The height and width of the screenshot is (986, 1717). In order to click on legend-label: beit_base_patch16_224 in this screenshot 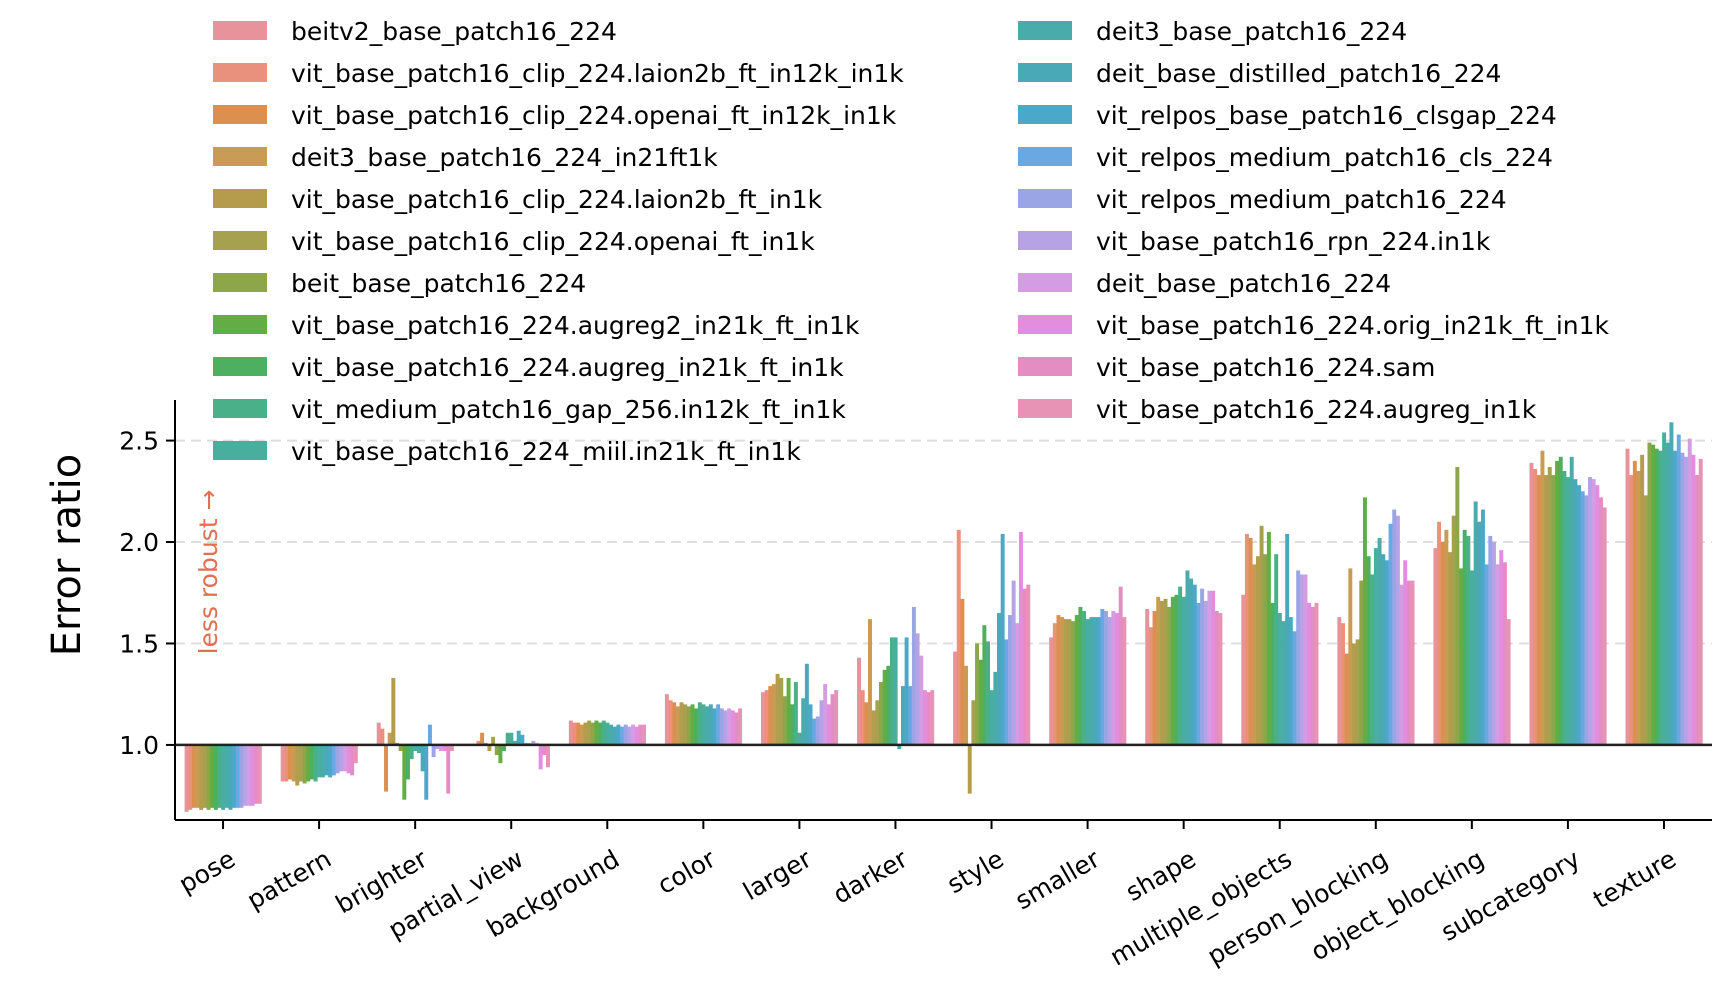, I will do `click(438, 283)`.